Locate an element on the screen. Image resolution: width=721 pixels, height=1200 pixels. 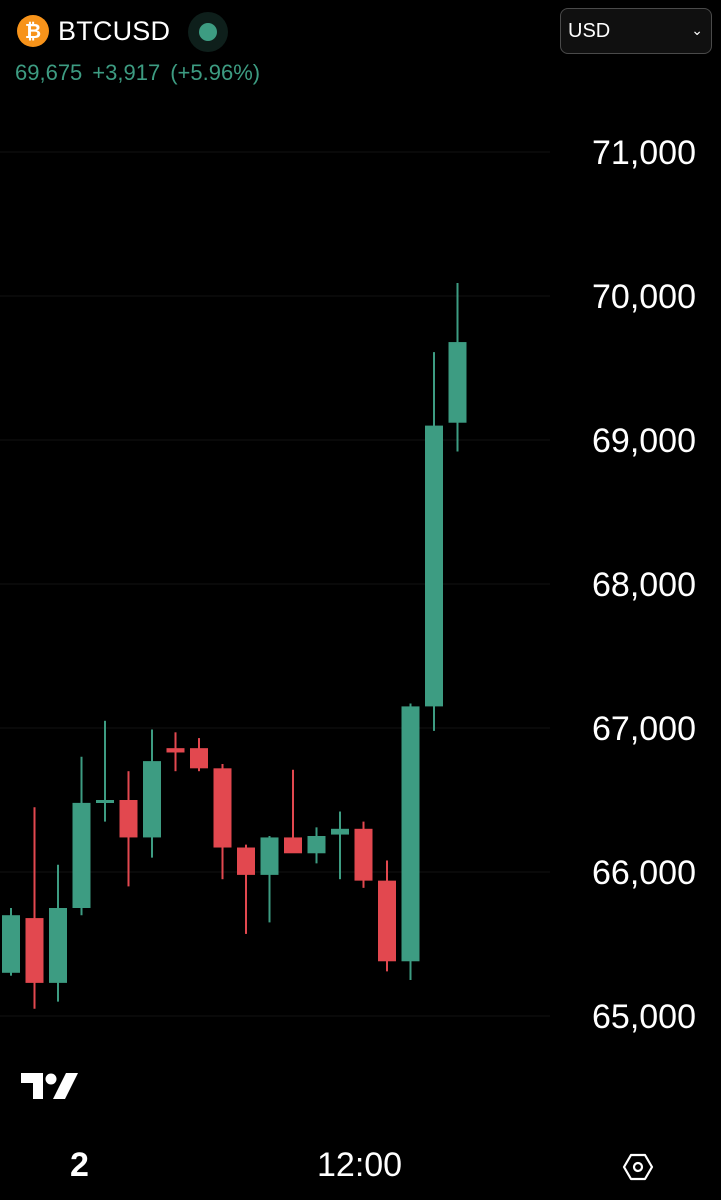
price-tick-label: 68,000 is located at coordinates (644, 585).